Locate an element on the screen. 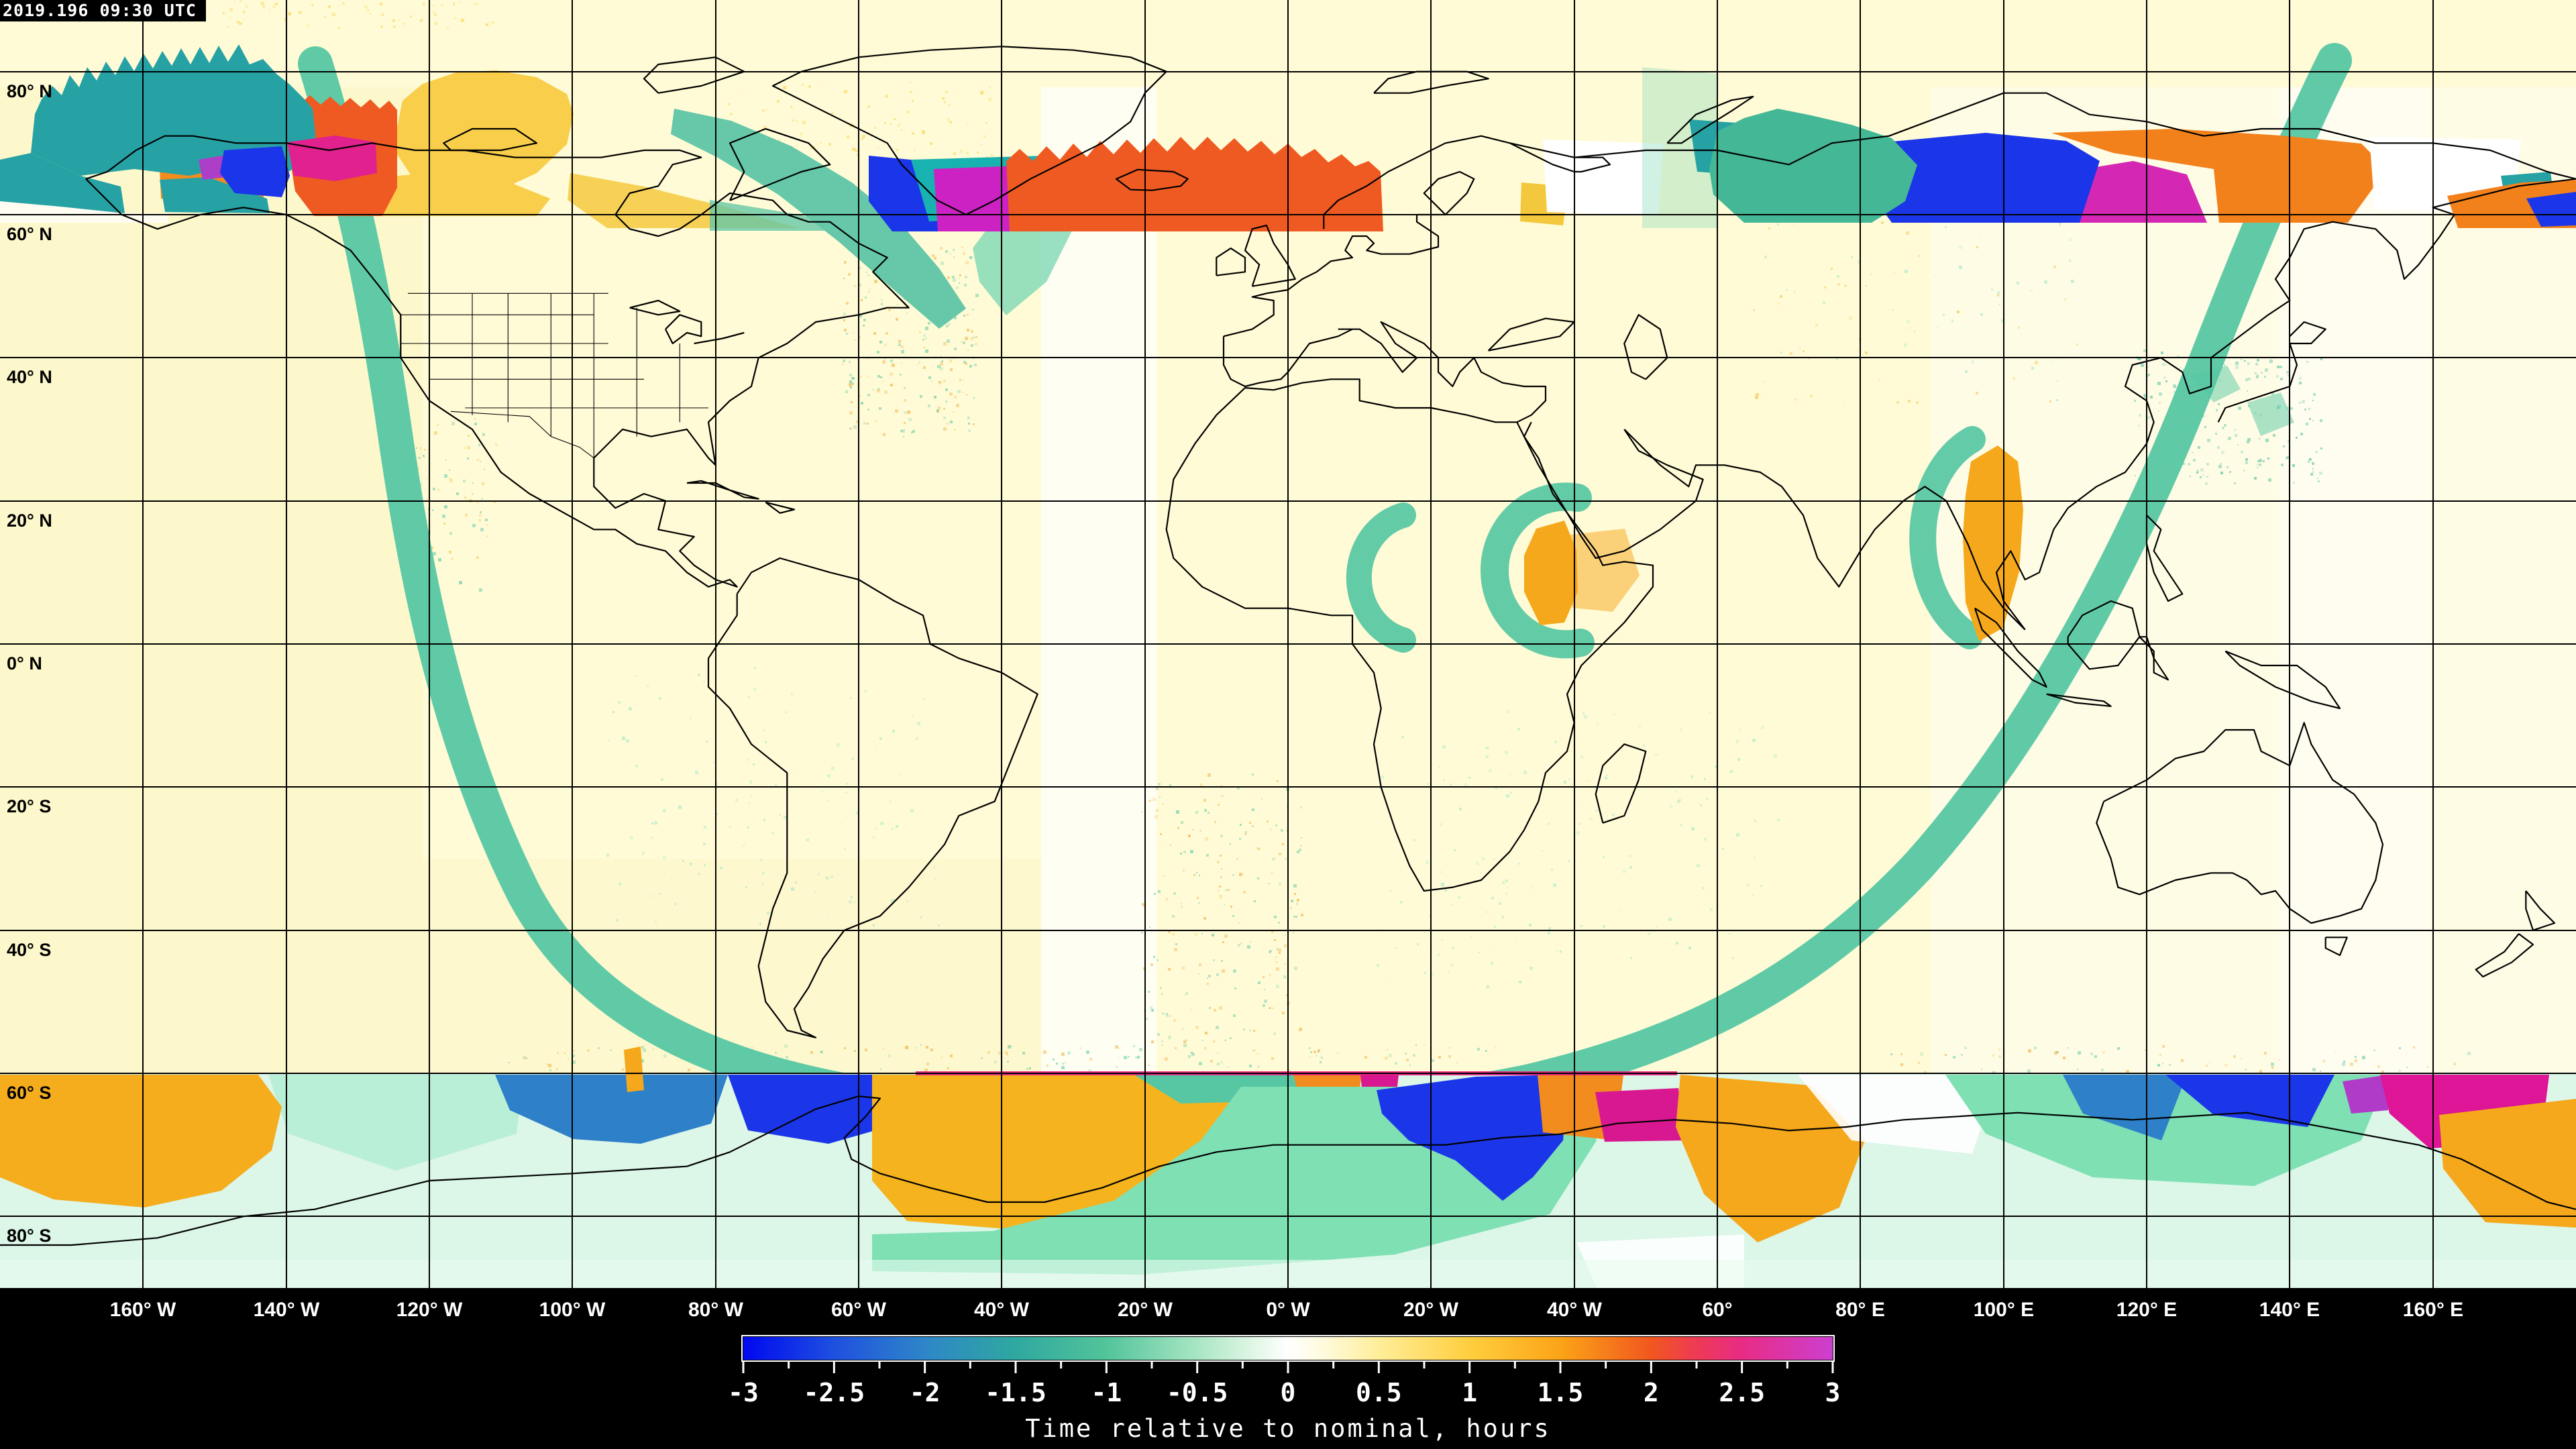  magenta-siberia-w is located at coordinates (332, 158).